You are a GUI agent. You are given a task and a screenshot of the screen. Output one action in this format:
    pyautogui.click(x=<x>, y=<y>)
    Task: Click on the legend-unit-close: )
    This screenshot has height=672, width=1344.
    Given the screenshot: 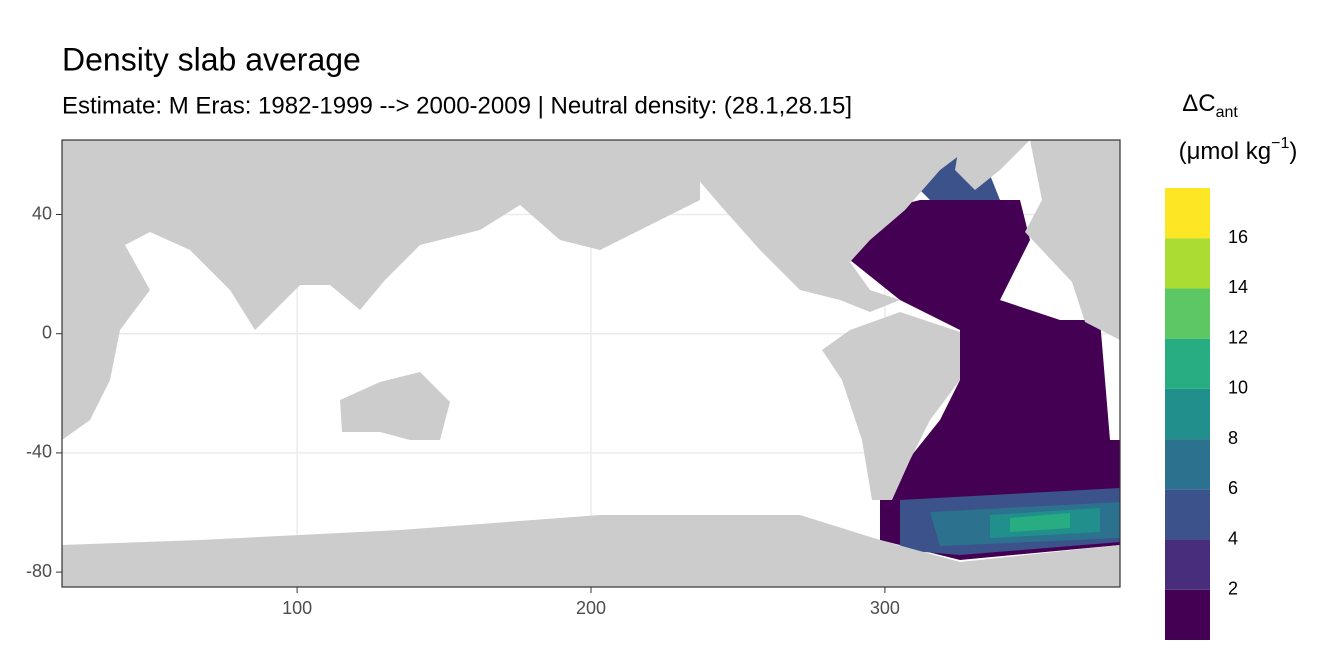 What is the action you would take?
    pyautogui.click(x=1293, y=151)
    